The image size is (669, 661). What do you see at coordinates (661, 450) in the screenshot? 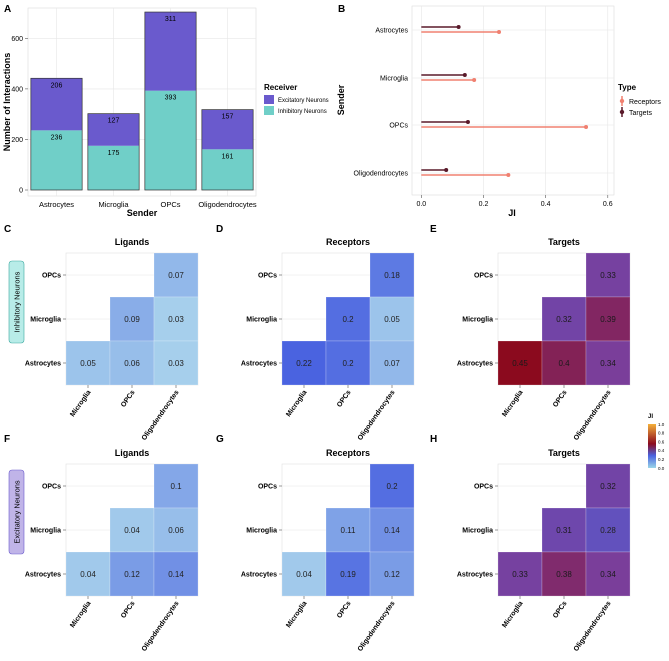
I see `colorbar-tick-label: 0.4` at bounding box center [661, 450].